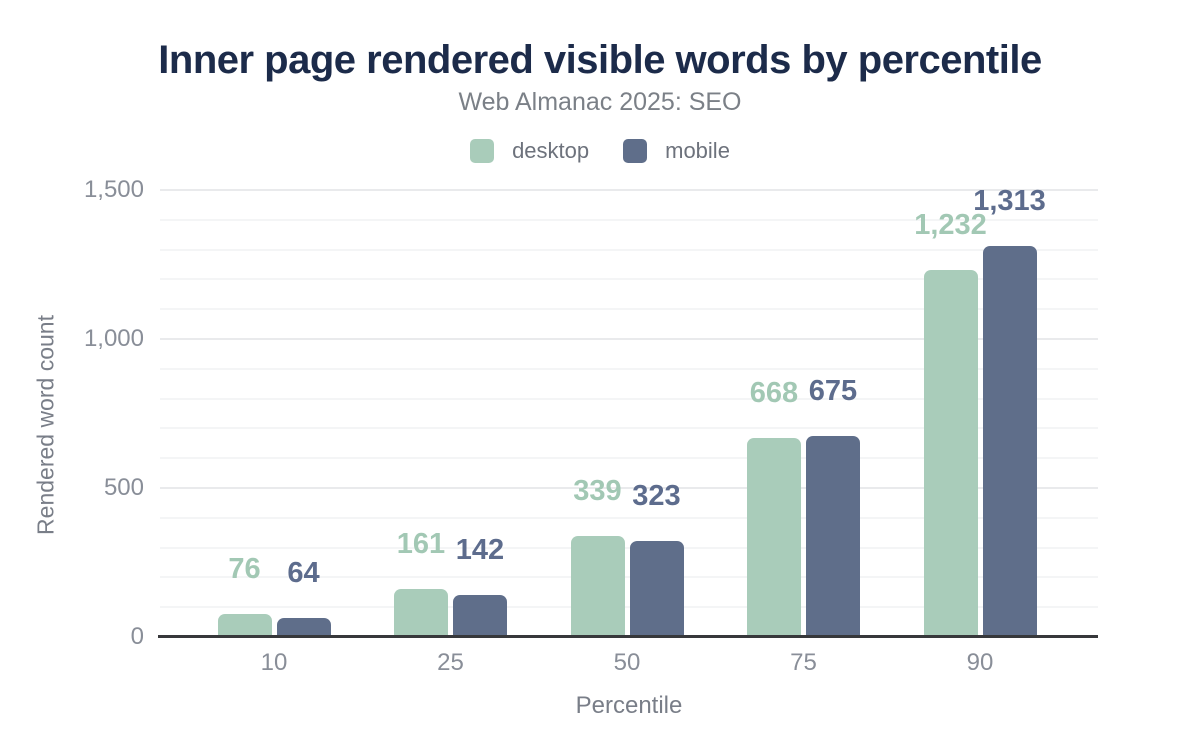 Image resolution: width=1200 pixels, height=742 pixels. What do you see at coordinates (1009, 200) in the screenshot?
I see `mobile-value-label: 1,313` at bounding box center [1009, 200].